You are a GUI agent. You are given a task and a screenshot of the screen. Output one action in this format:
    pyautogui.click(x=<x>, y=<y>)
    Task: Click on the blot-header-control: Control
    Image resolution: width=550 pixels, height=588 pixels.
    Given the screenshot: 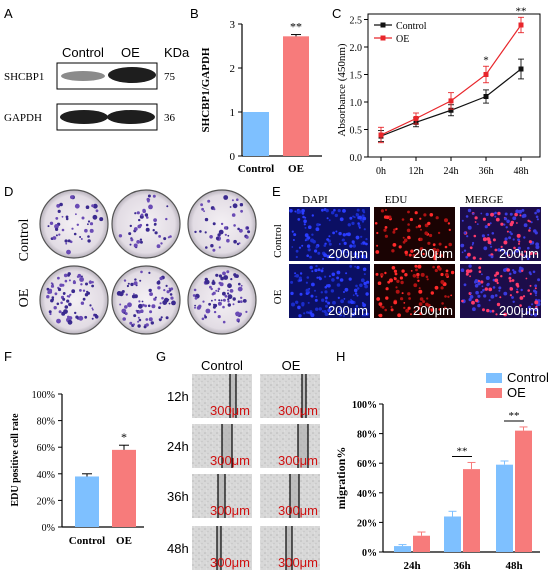 What is the action you would take?
    pyautogui.click(x=83, y=52)
    